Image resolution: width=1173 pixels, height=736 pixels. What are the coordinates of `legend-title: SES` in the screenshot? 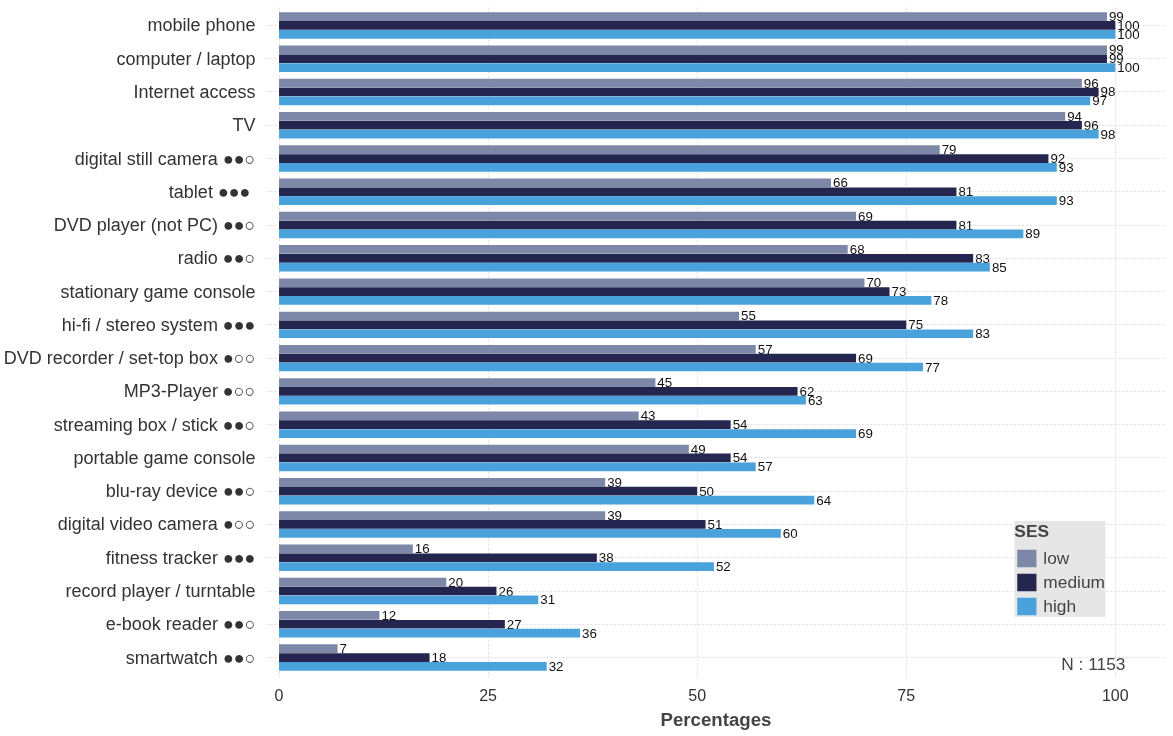 It's located at (1032, 531).